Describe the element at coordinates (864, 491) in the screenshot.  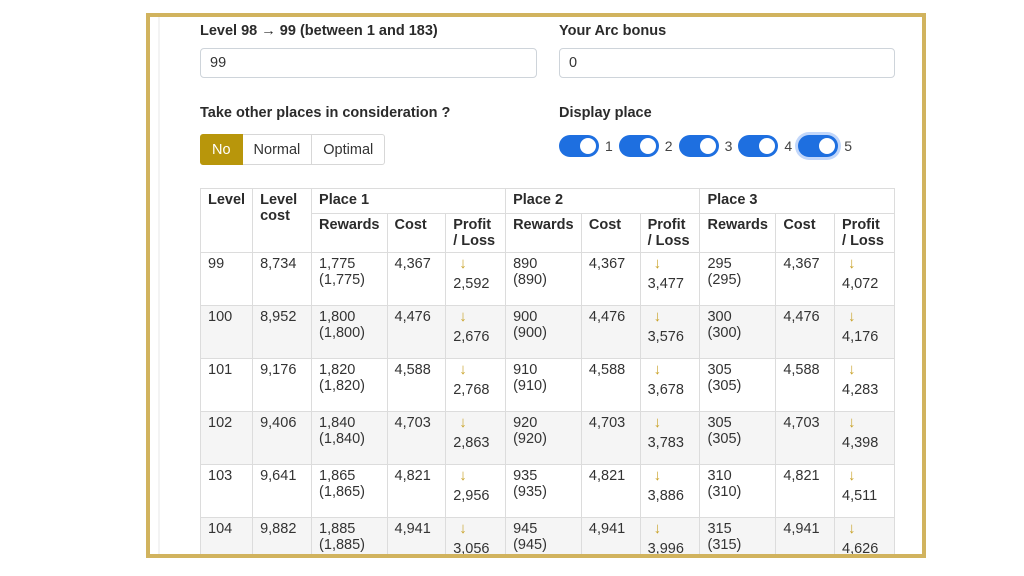
I see `profit-loss-cell: ↓ 4,511` at that location.